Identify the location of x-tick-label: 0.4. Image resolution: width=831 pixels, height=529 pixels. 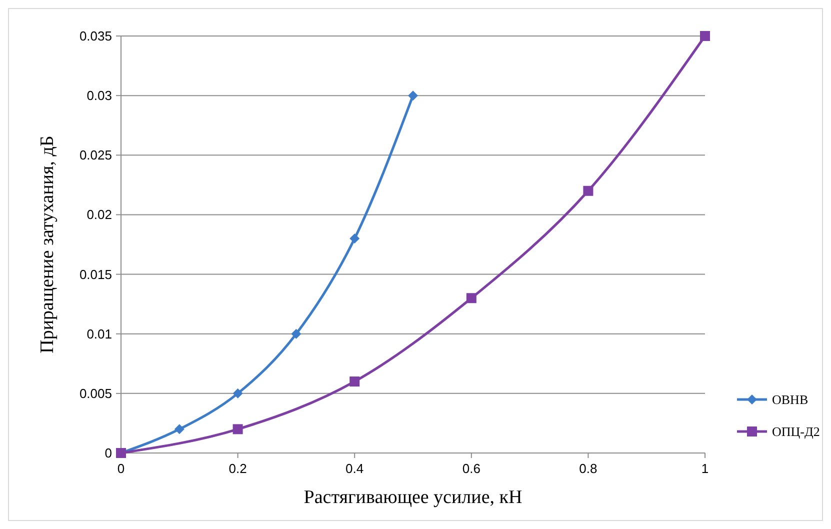
(355, 468).